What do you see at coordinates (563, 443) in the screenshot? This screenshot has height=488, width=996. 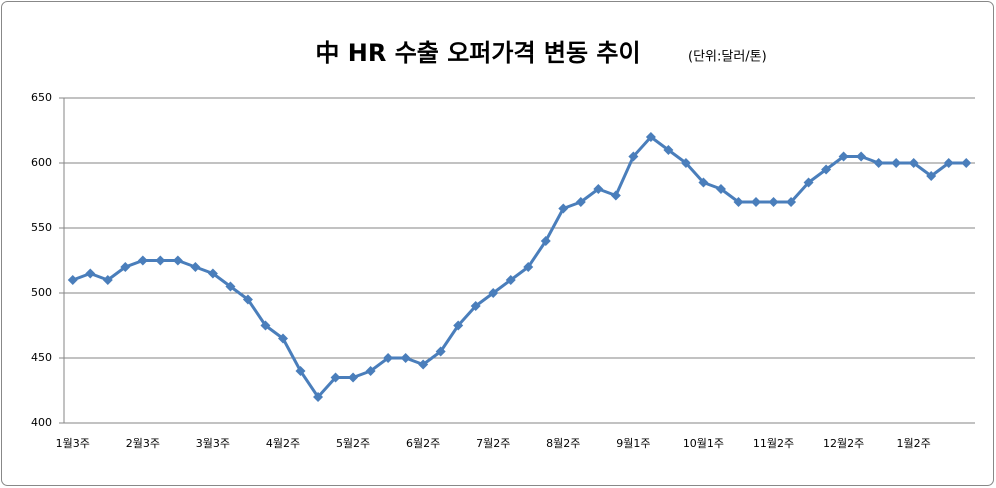 I see `x-tick-label: 8월2주` at bounding box center [563, 443].